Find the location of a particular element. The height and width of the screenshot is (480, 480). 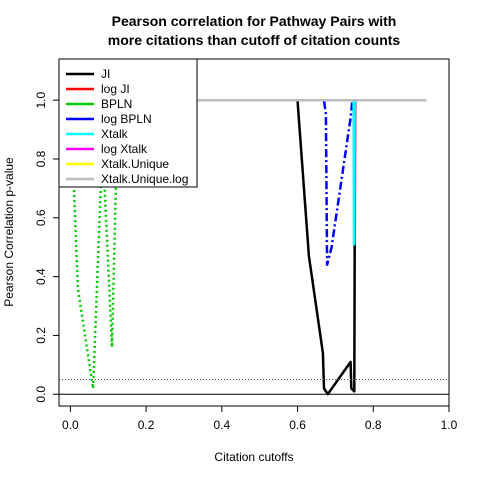

x-tick-label-5: 1.0 is located at coordinates (449, 425).